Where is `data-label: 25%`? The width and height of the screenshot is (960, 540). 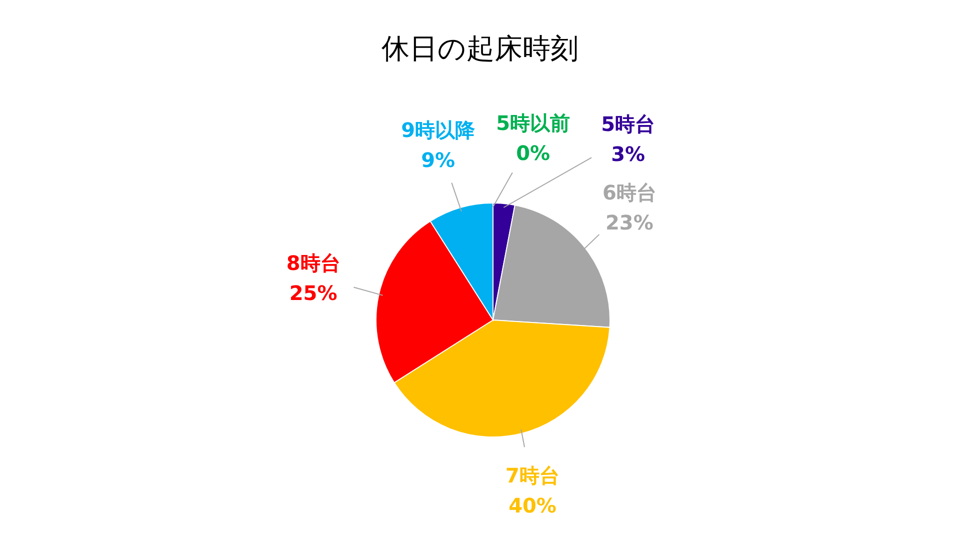
data-label: 25% is located at coordinates (313, 292).